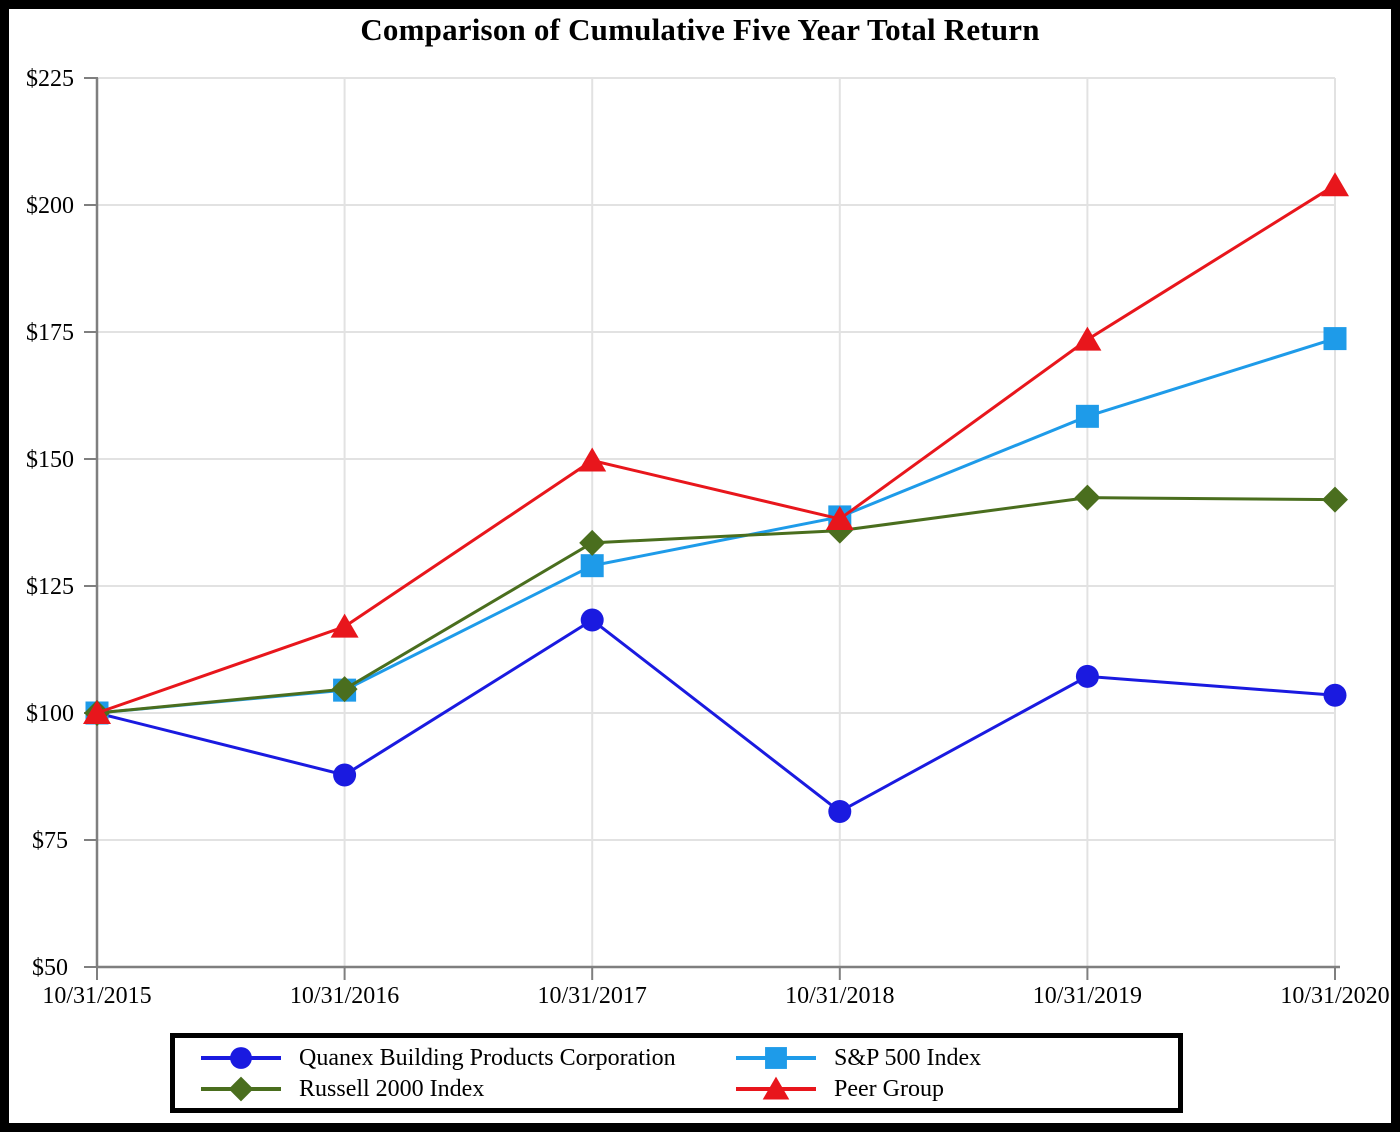 The height and width of the screenshot is (1132, 1400). I want to click on square-legend-marker-icon, so click(776, 1057).